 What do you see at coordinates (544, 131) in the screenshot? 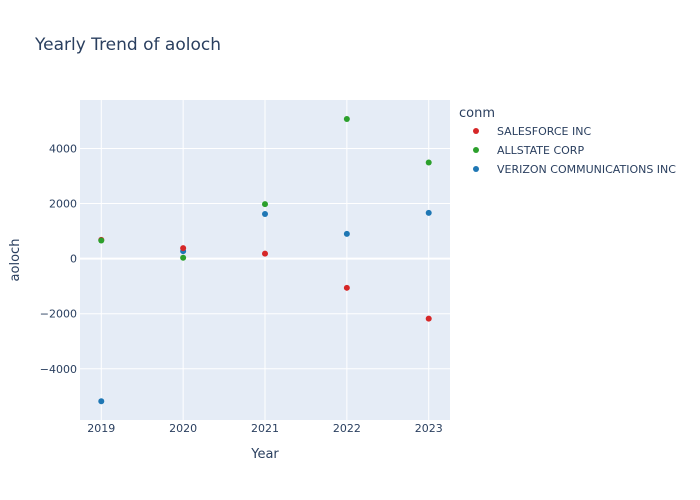
I see `legend-label: SALESFORCE INC` at bounding box center [544, 131].